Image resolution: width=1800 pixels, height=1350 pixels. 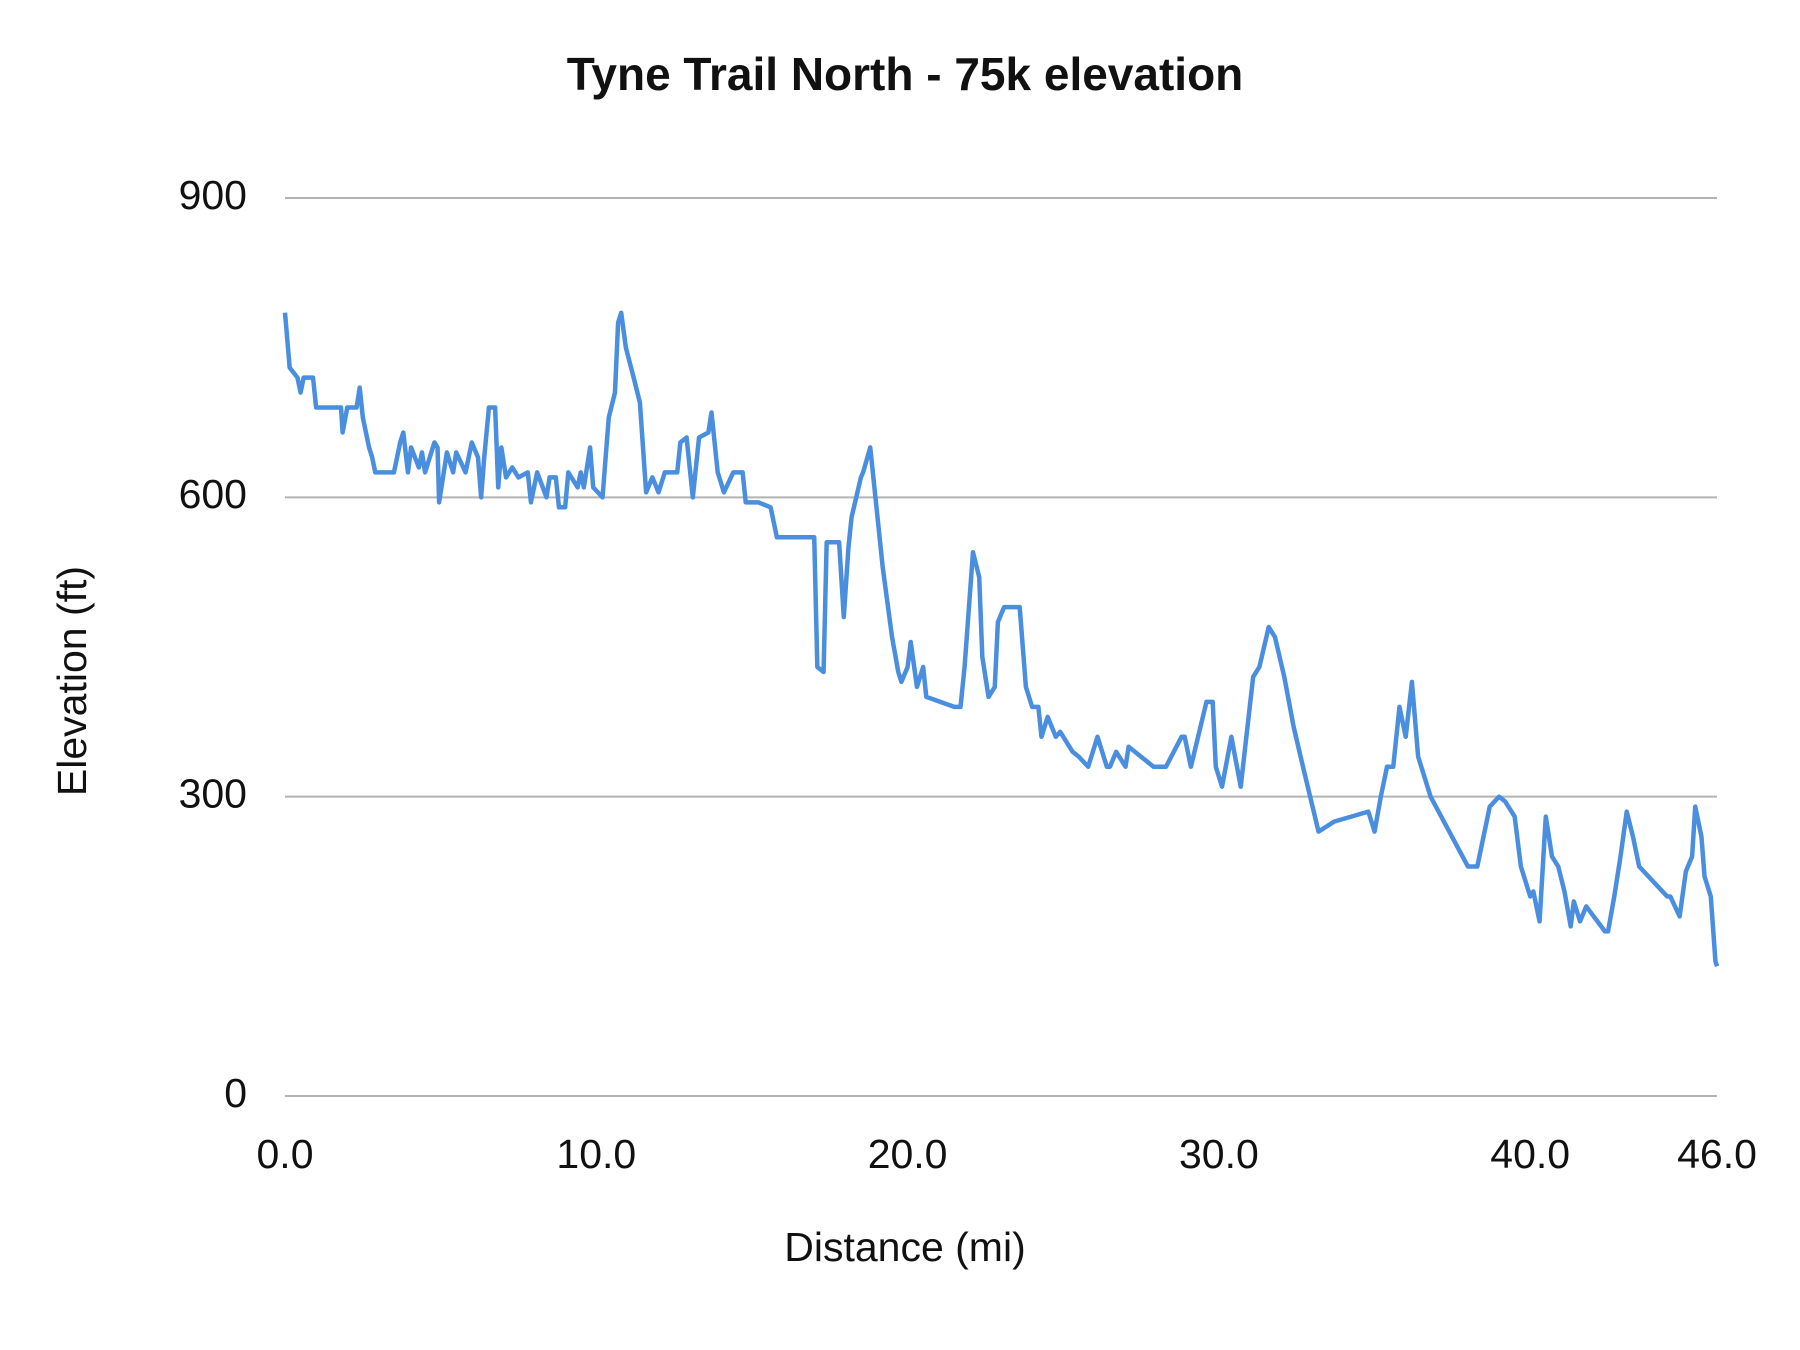 What do you see at coordinates (235, 1093) in the screenshot?
I see `y-tick-label: 0` at bounding box center [235, 1093].